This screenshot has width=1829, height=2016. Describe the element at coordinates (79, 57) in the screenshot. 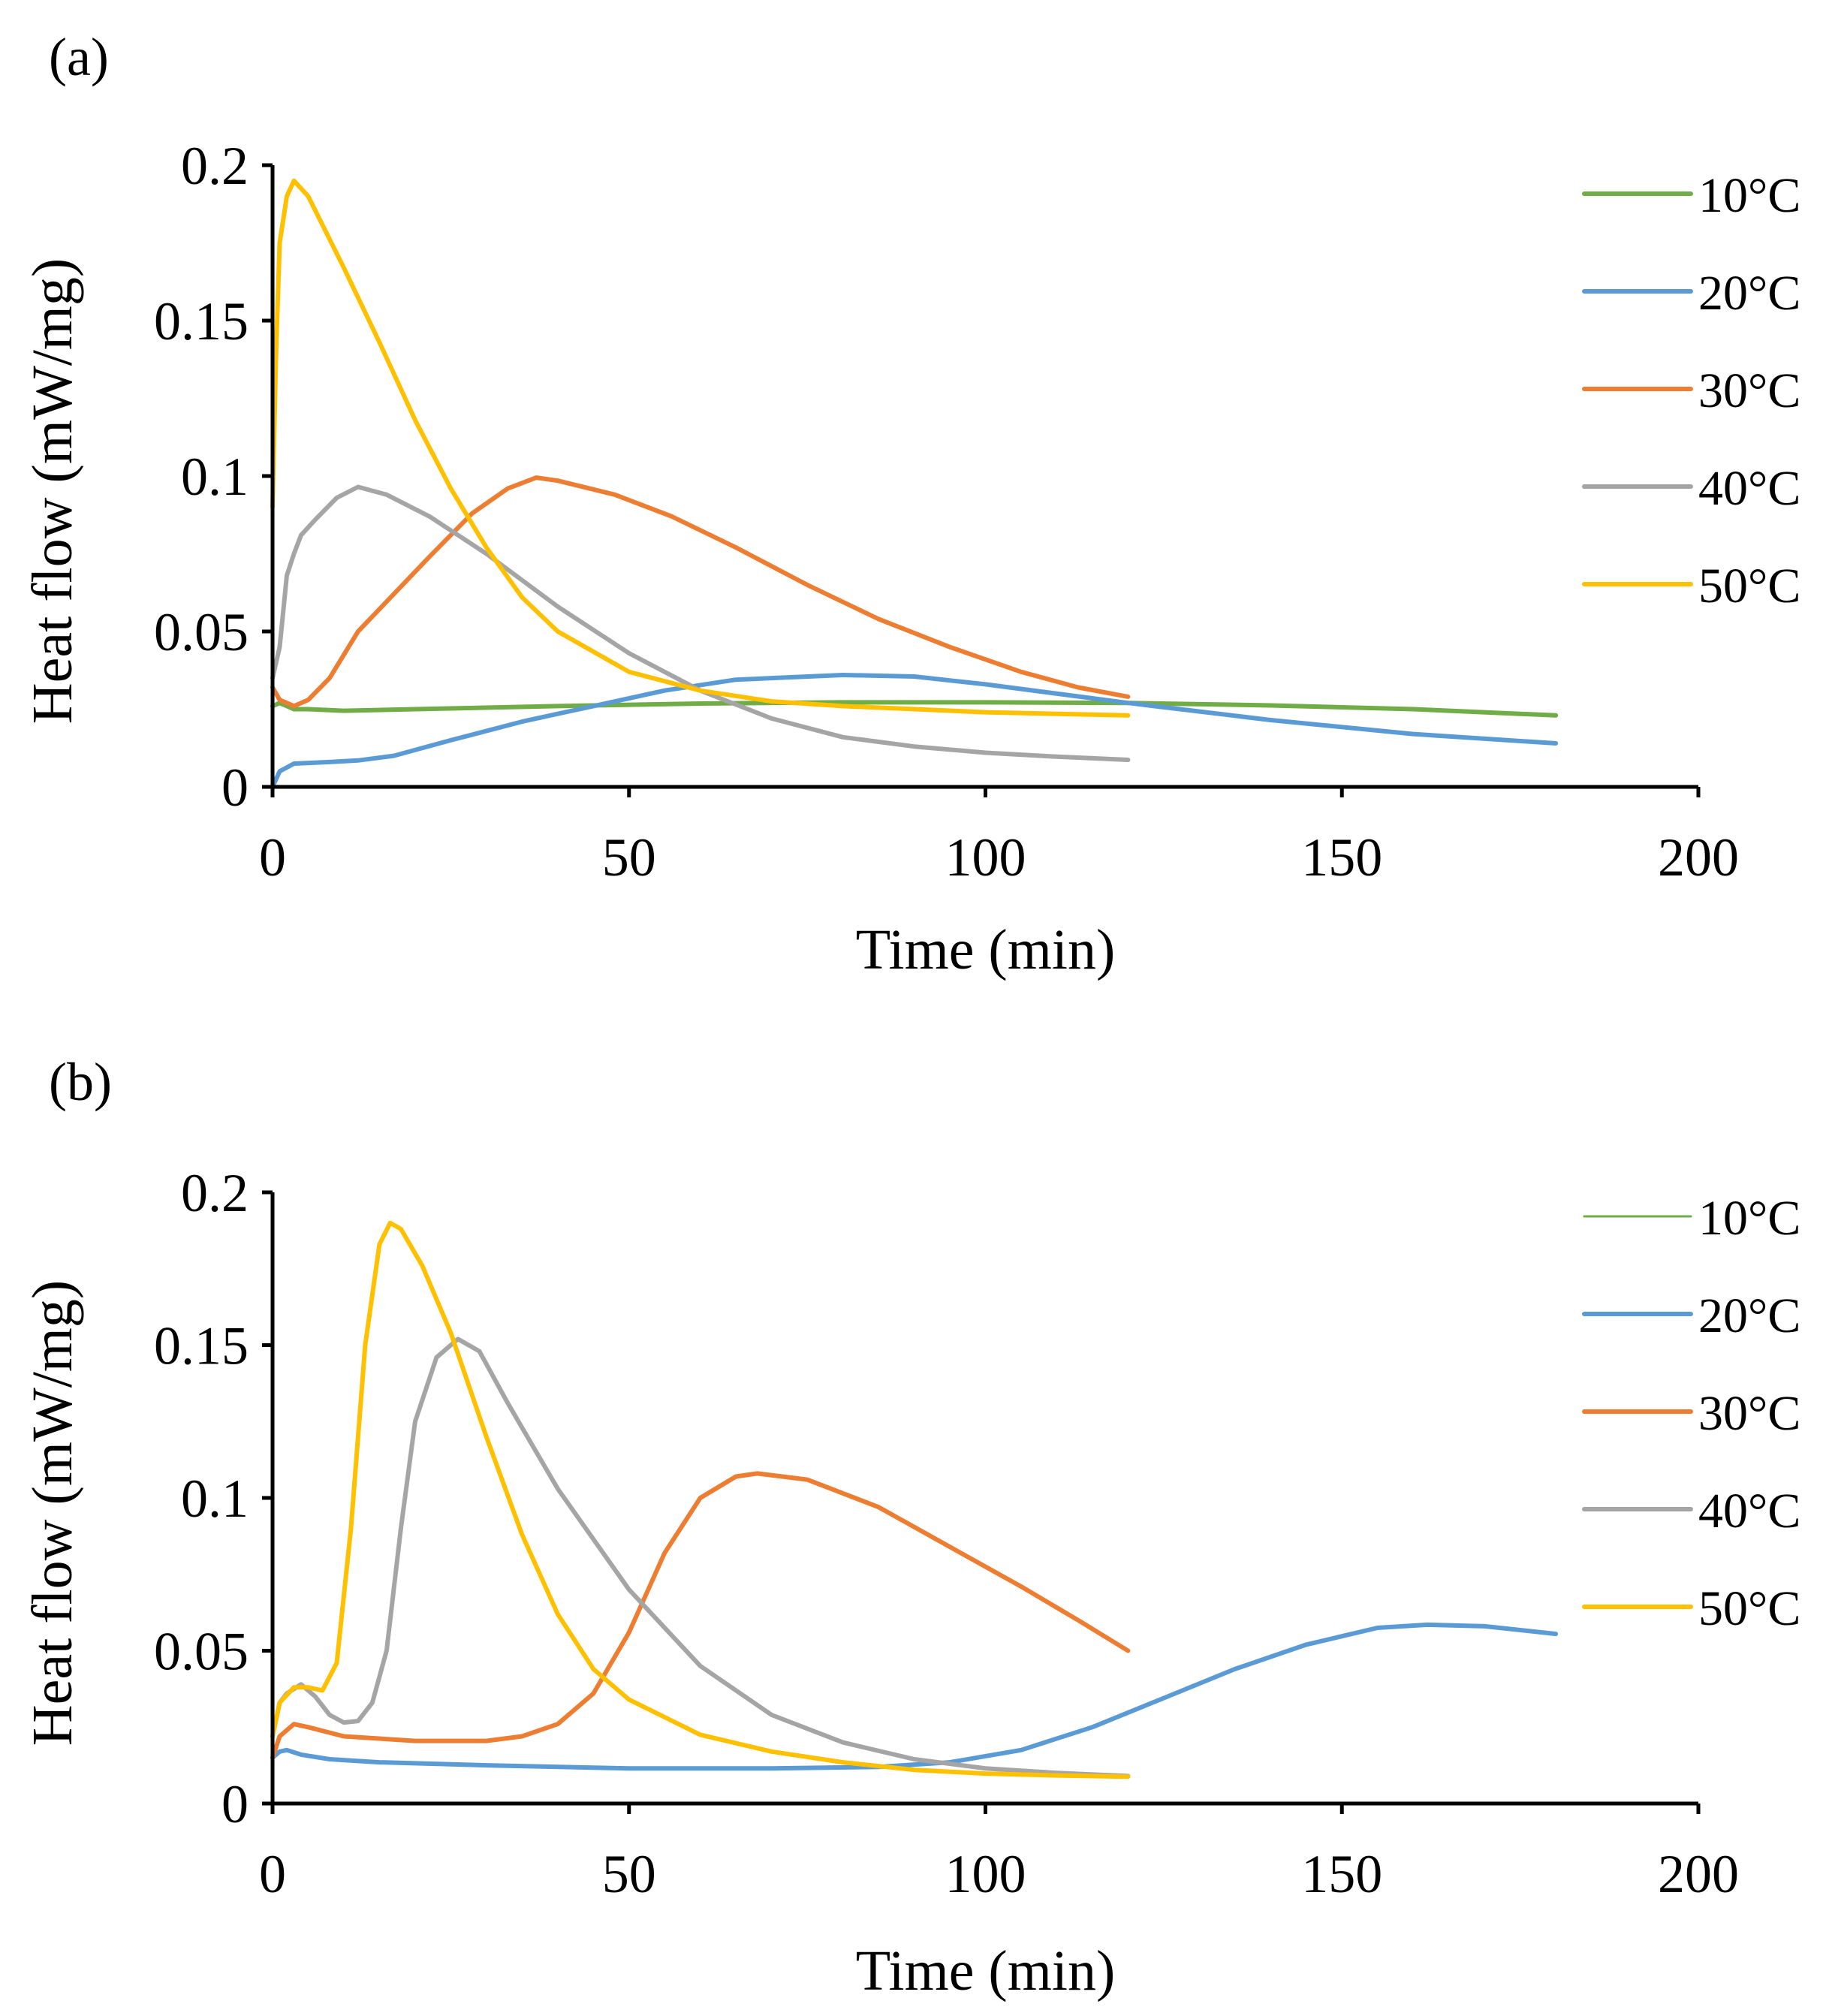

I see `panel-label: (a)` at that location.